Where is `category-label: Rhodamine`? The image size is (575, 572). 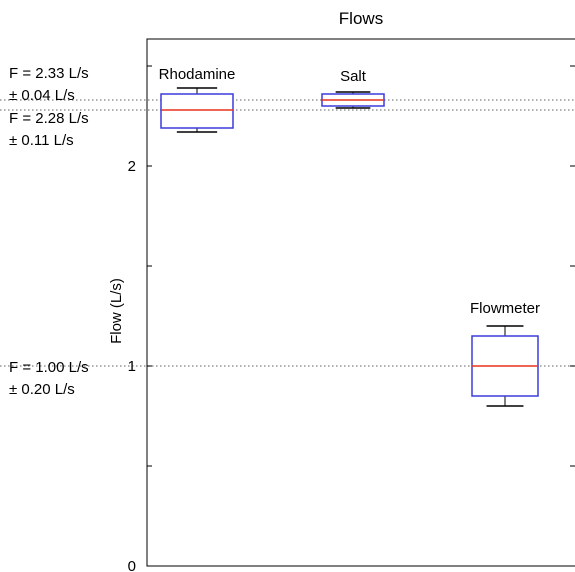 category-label: Rhodamine is located at coordinates (197, 74).